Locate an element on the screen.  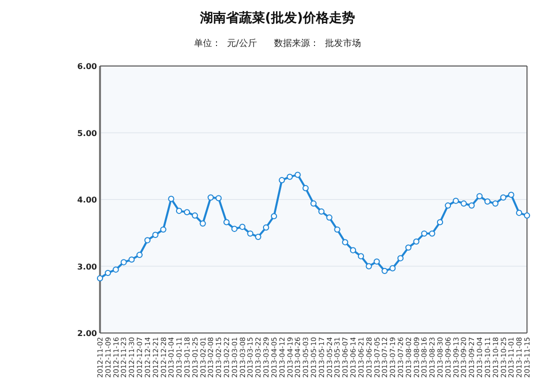
y-tick-label: 5.00 is located at coordinates (87, 133).